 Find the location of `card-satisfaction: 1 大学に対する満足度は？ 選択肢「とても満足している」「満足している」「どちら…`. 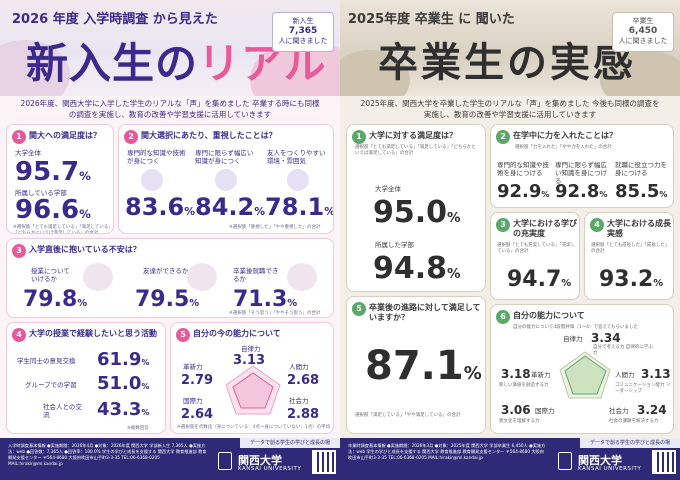

card-satisfaction: 1 大学に対する満足度は？ 選択肢「とても満足している」「満足している」「どちら… is located at coordinates (416, 208).